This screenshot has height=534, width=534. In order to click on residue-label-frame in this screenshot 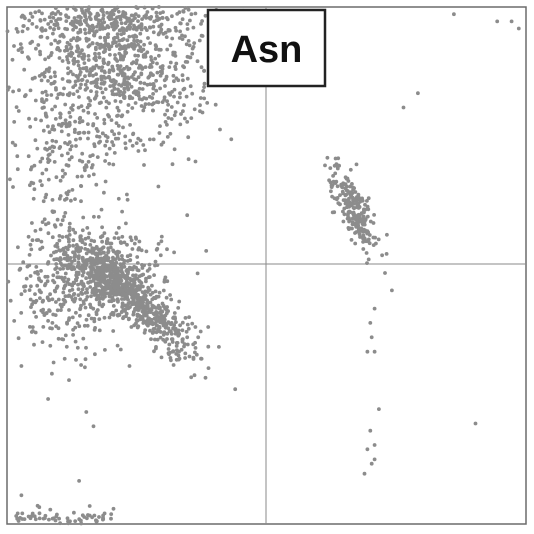, I will do `click(266, 48)`.